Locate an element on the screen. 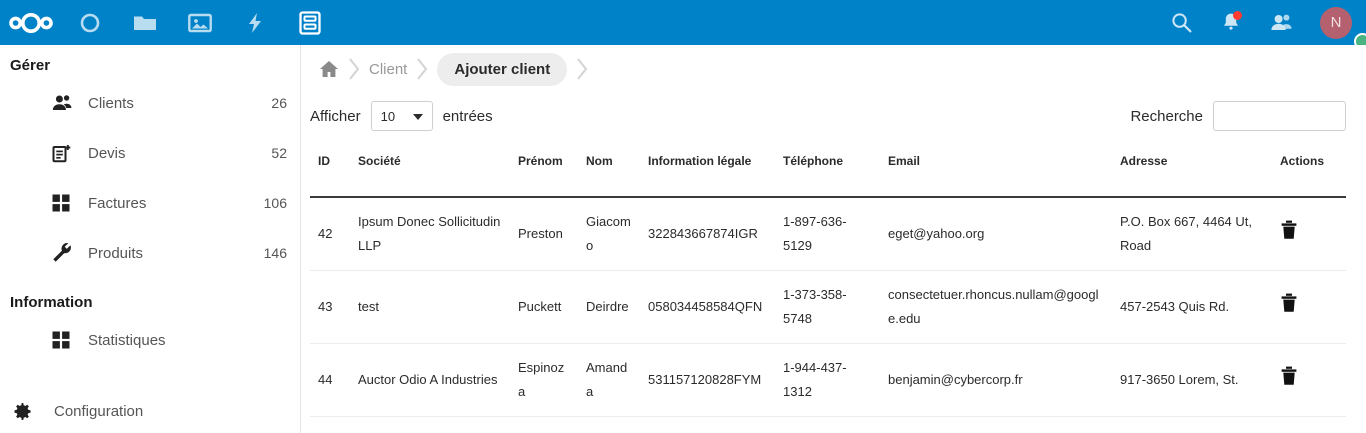 This screenshot has width=1366, height=433. column-header-id: ID is located at coordinates (330, 168).